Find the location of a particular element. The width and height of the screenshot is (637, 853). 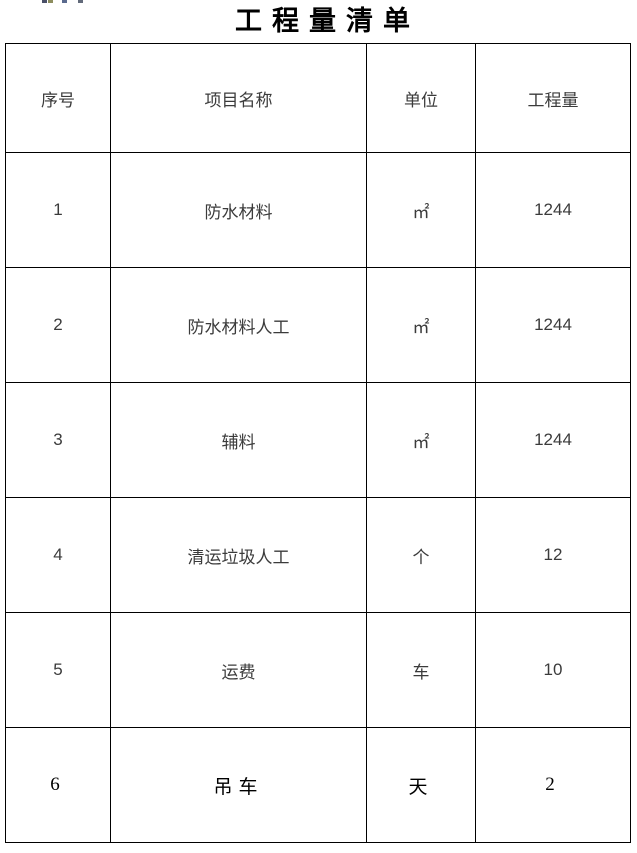

table-row: 2 防水材料人工 ㎡ 1244 is located at coordinates (318, 325).